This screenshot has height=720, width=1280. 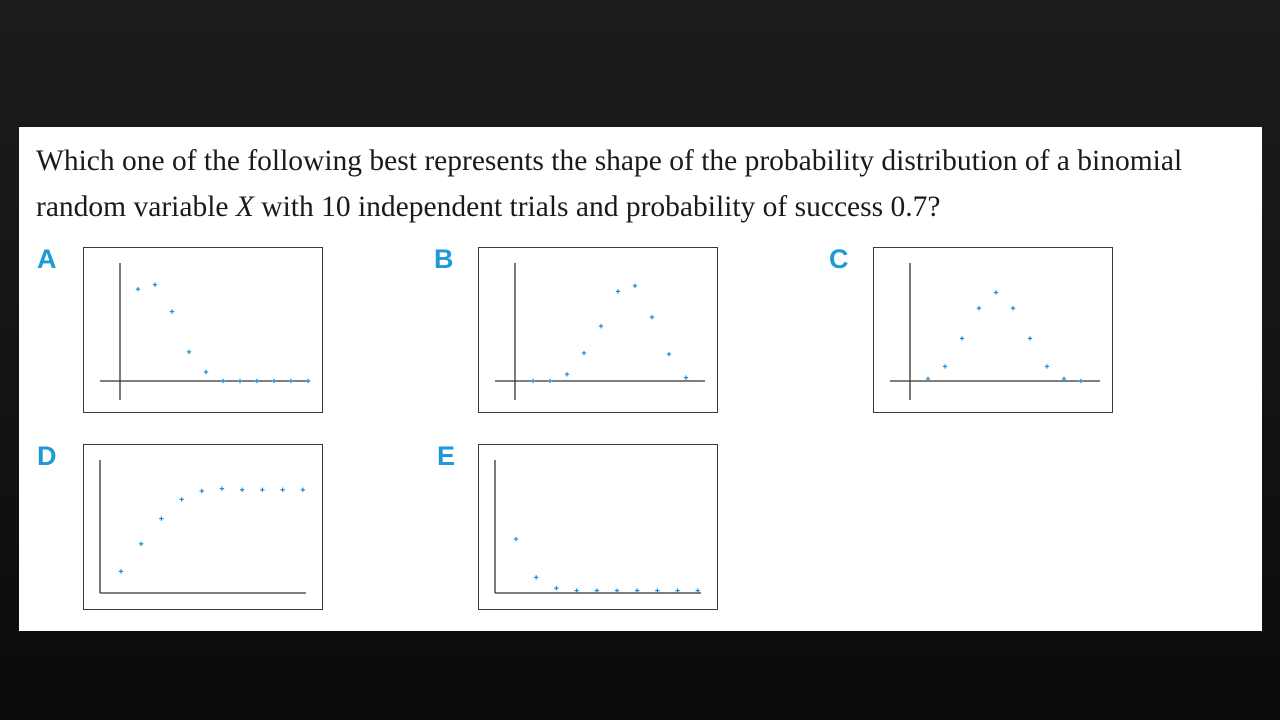 I want to click on option-e-plot, so click(x=598, y=527).